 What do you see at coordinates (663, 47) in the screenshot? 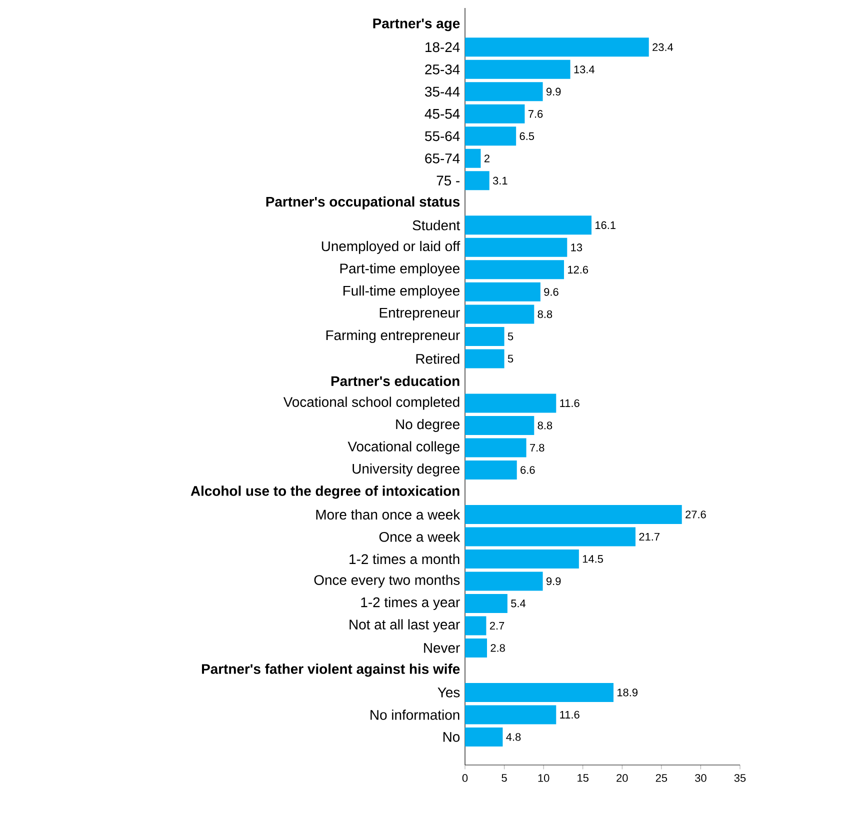
I see `data-label: 23.4` at bounding box center [663, 47].